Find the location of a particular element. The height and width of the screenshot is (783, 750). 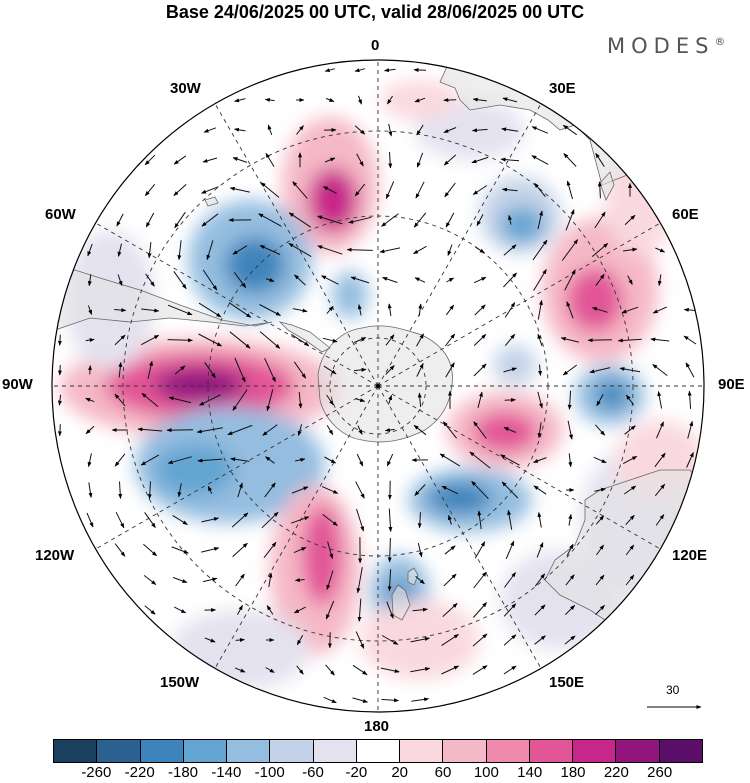

colorbar-tick-label: 20 is located at coordinates (399, 772).